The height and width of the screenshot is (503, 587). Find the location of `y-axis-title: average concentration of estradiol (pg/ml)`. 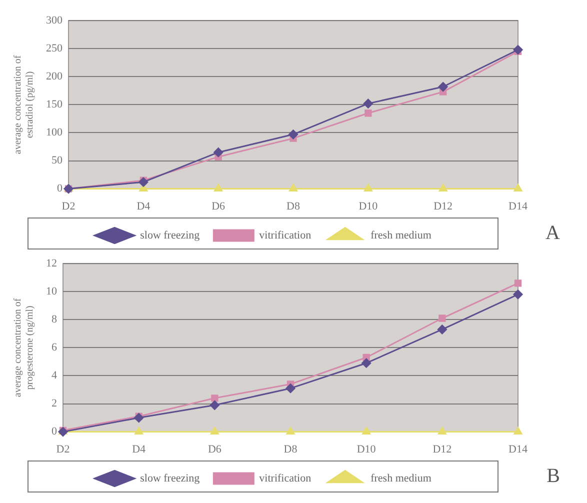

y-axis-title: average concentration of estradiol (pg/ml) is located at coordinates (24, 104).